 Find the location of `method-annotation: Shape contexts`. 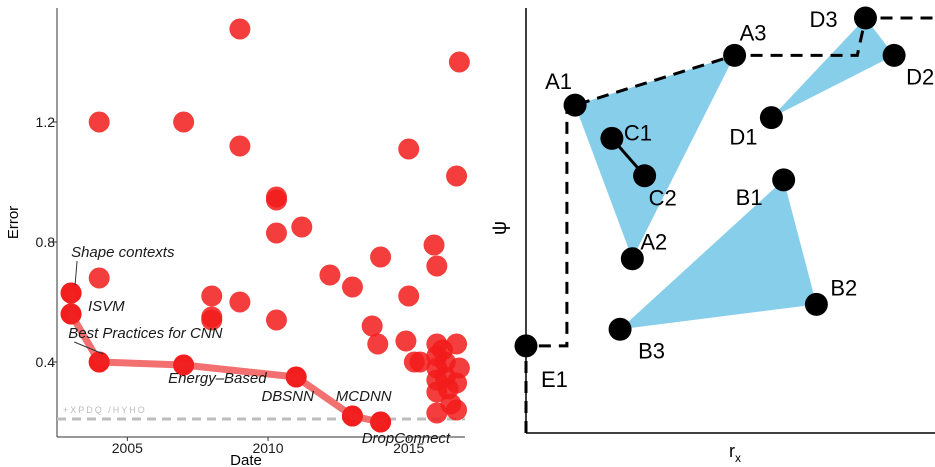

method-annotation: Shape contexts is located at coordinates (123, 252).